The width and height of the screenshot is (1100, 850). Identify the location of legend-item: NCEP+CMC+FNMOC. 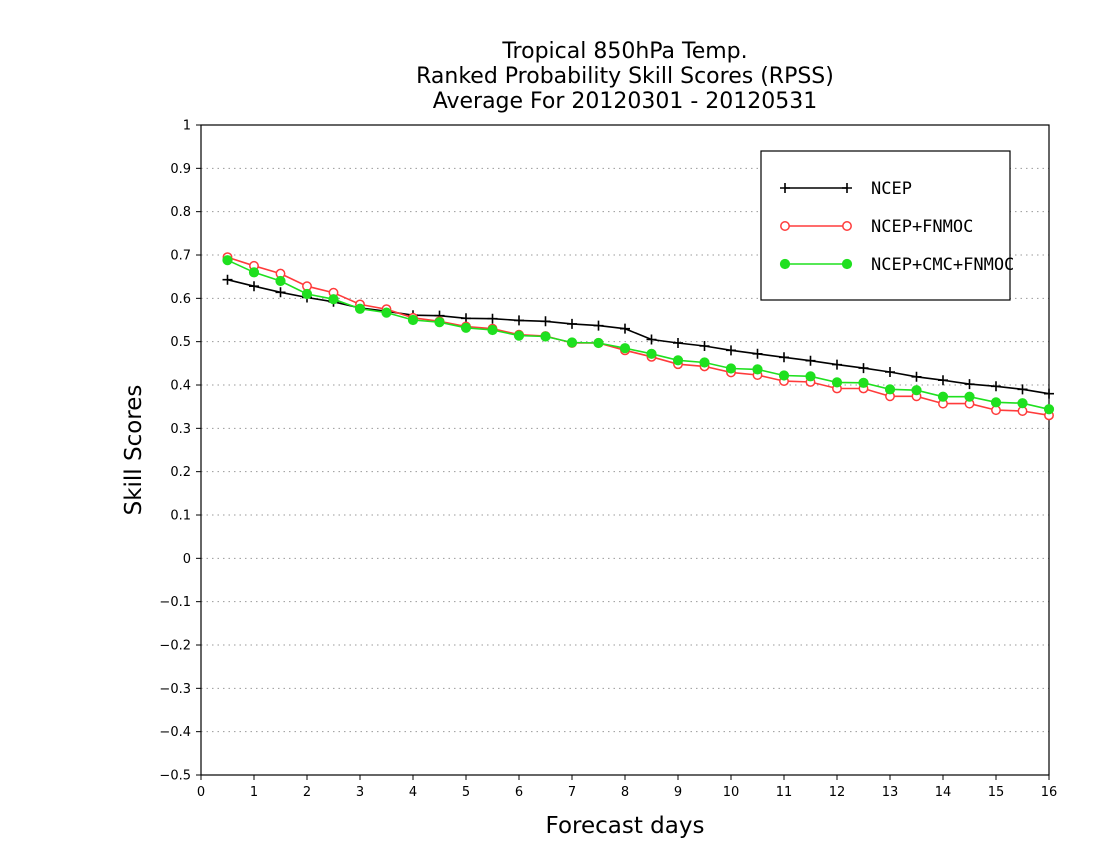
(896, 265).